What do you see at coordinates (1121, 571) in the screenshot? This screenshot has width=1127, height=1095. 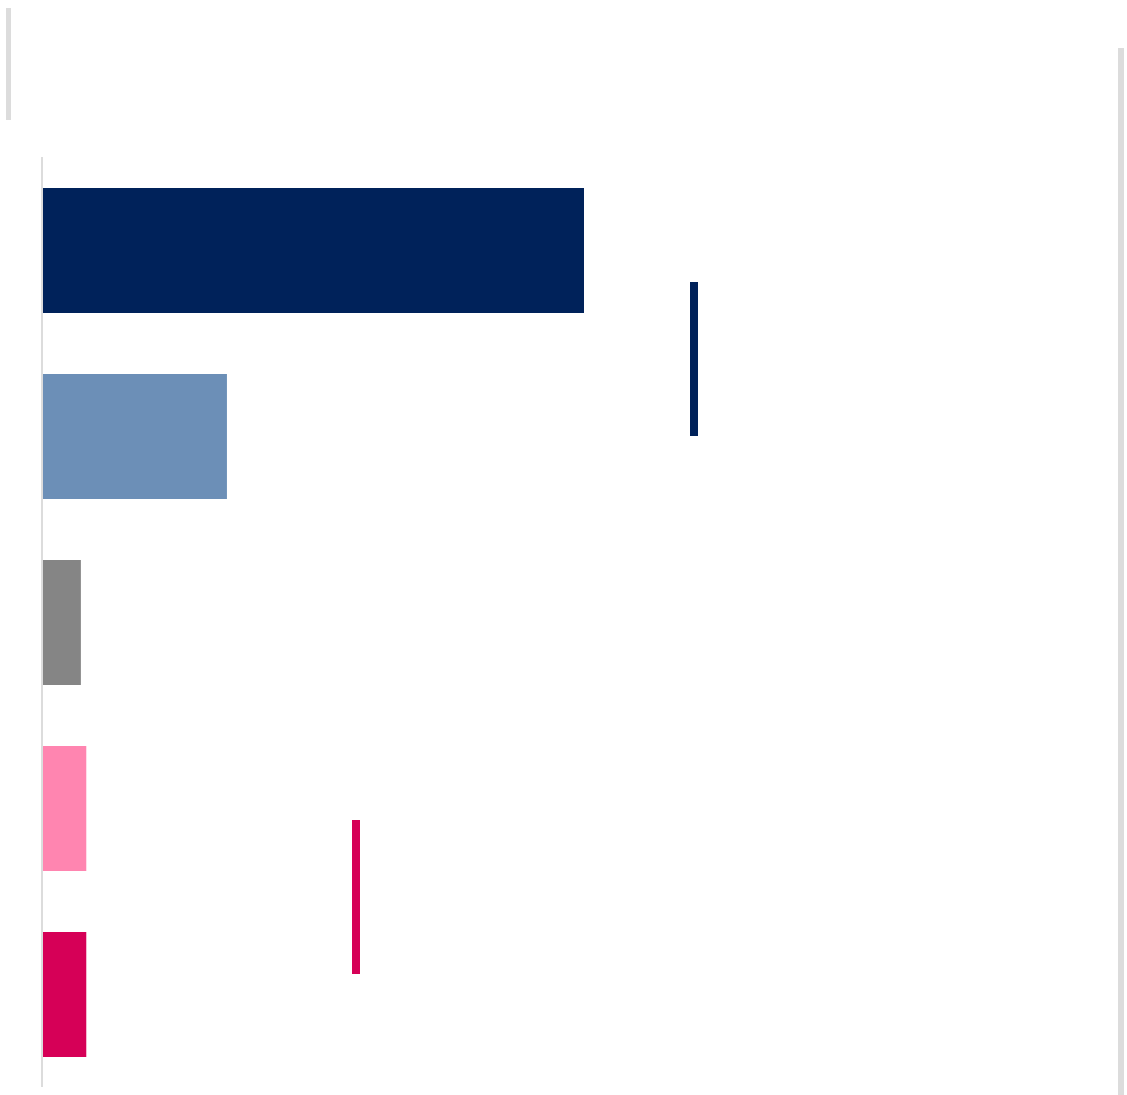 I see `right-frame-line` at bounding box center [1121, 571].